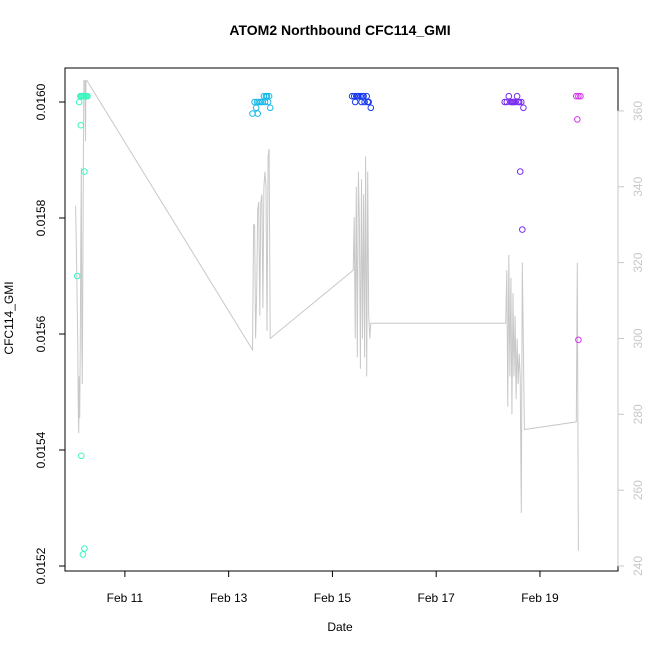  Describe the element at coordinates (41, 333) in the screenshot. I see `y-tick-label-2: 0.0156` at that location.